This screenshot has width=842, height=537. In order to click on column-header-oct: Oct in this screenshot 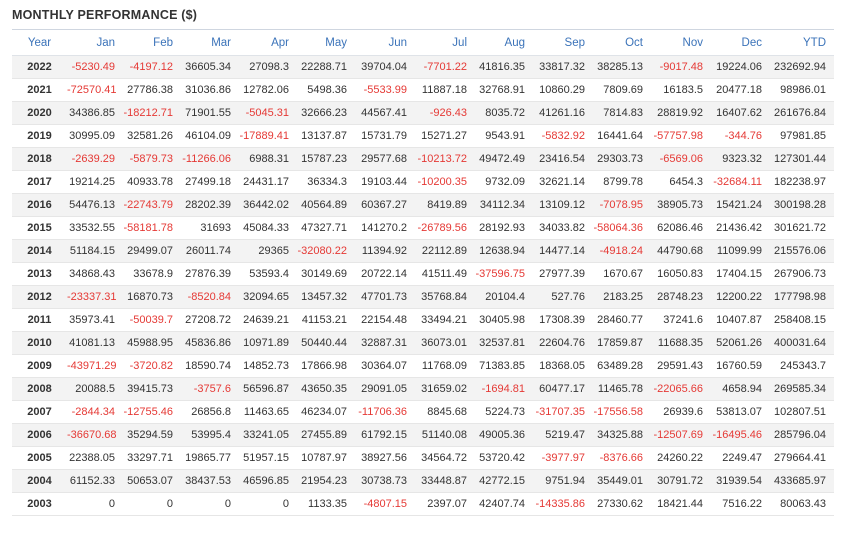, I will do `click(622, 43)`.